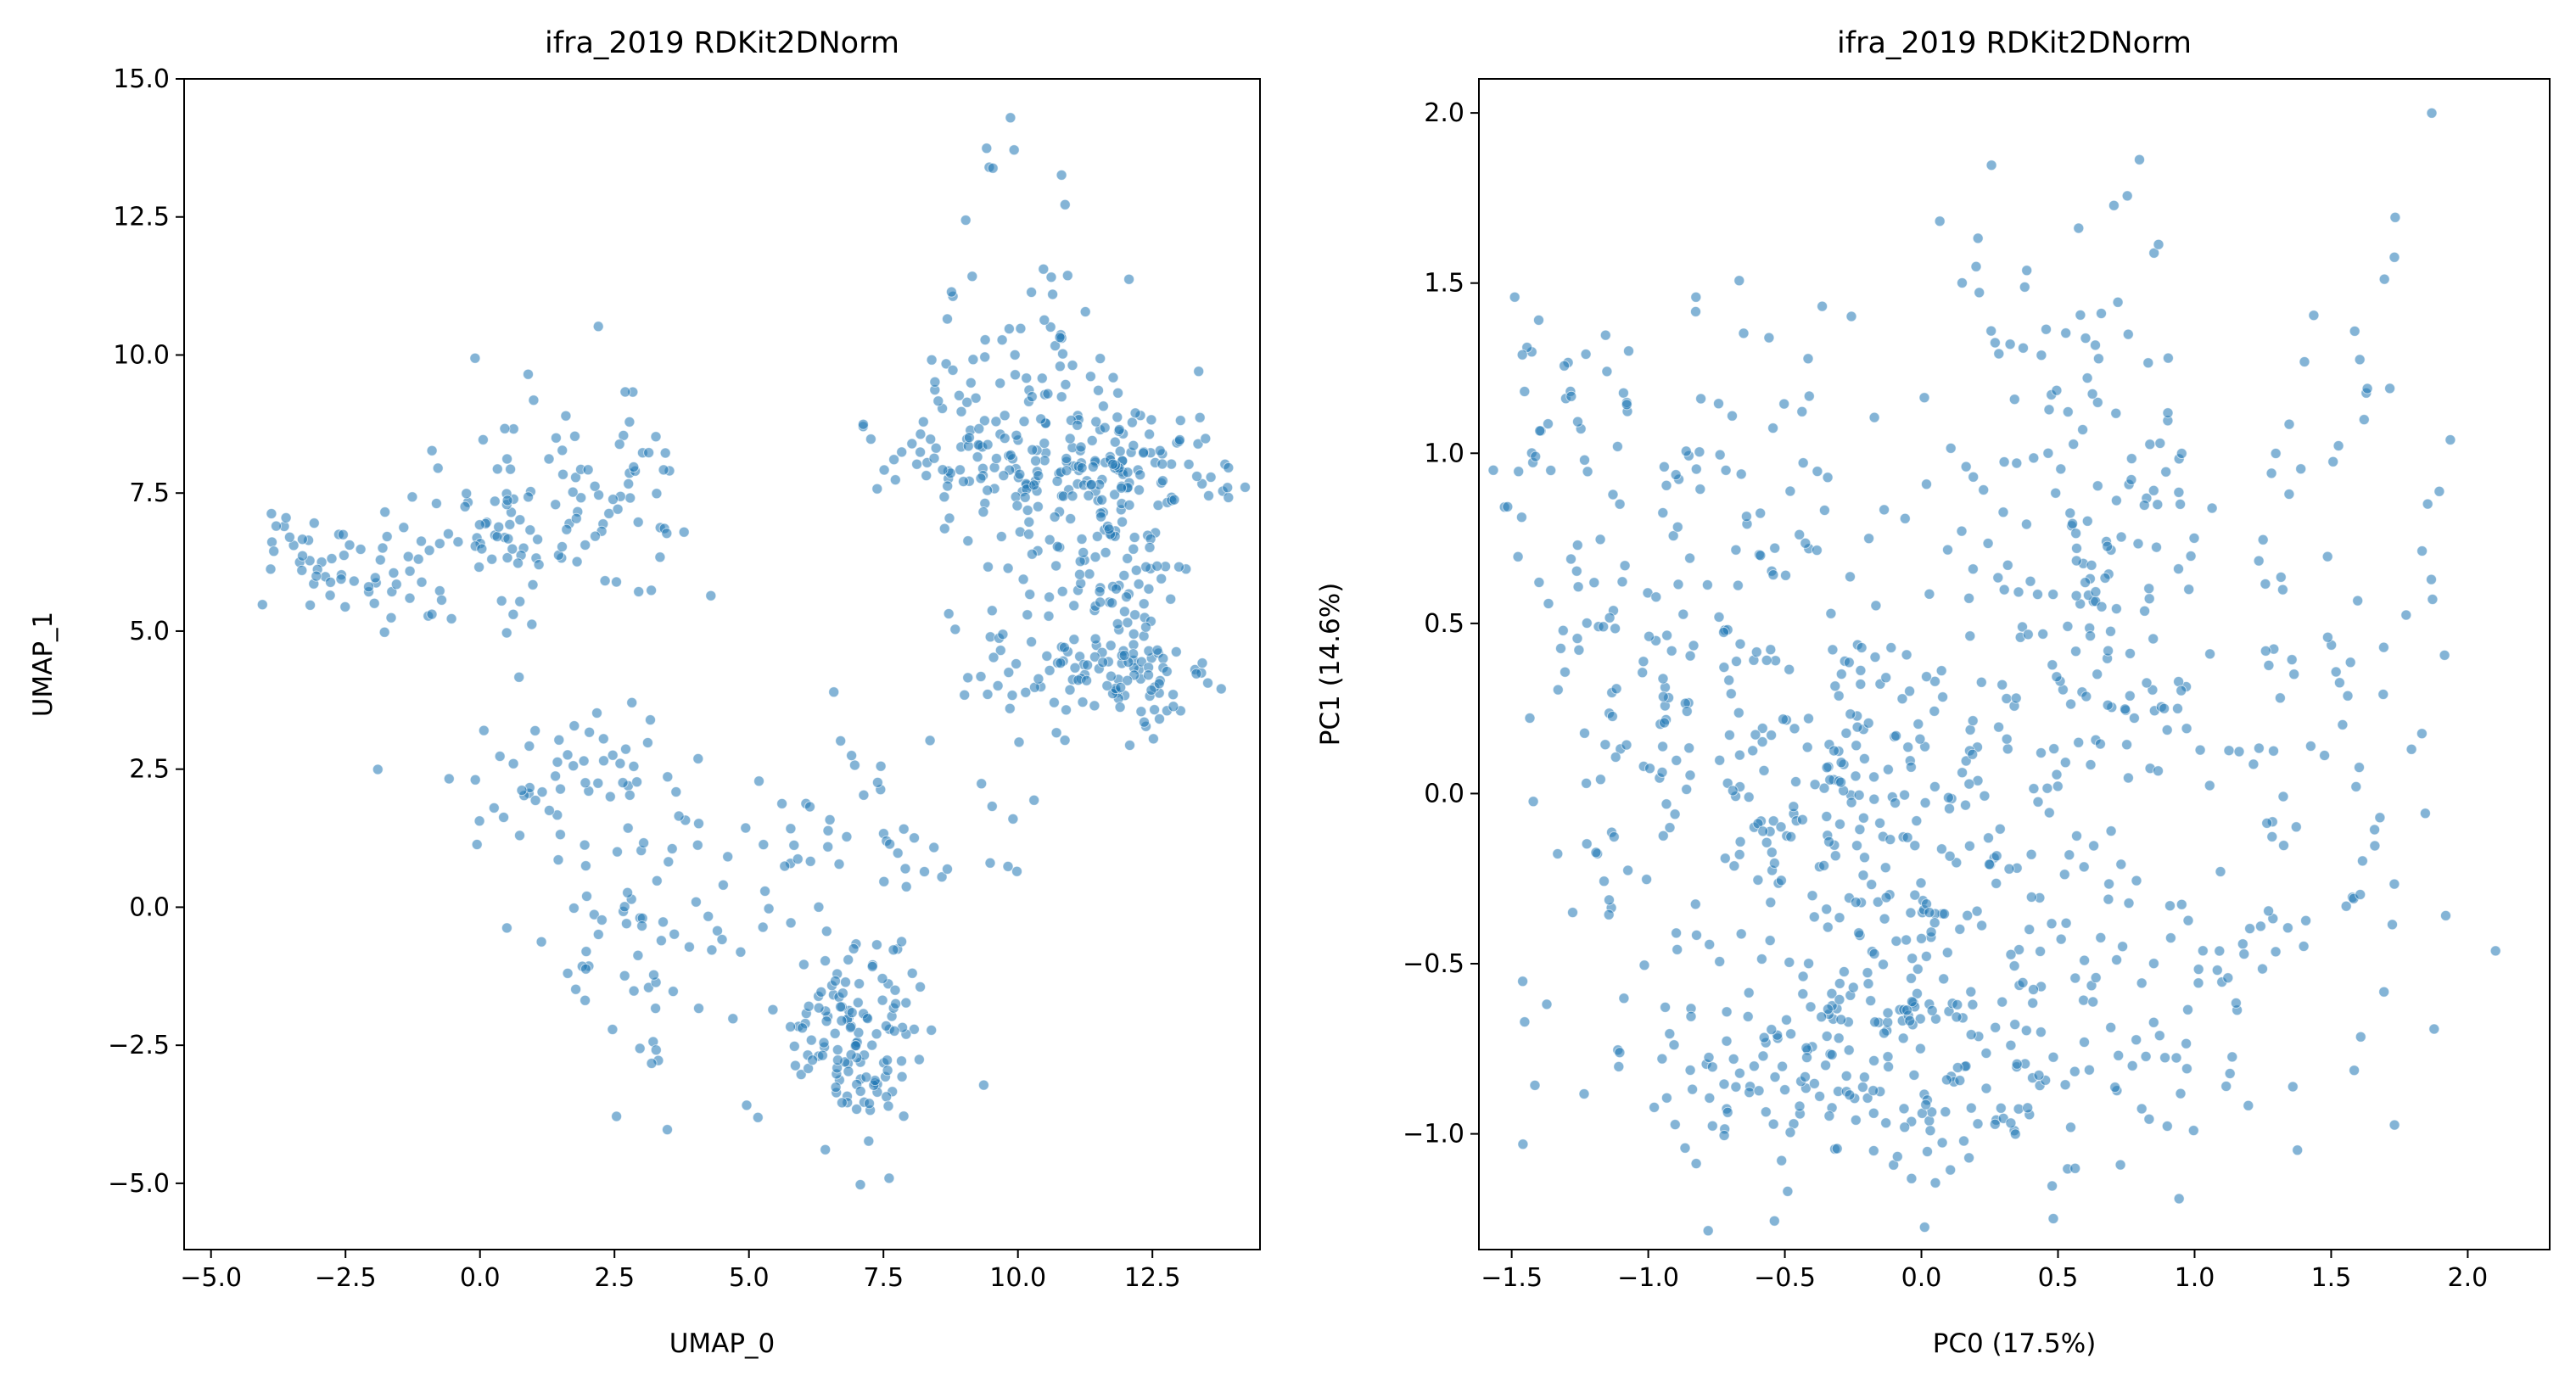  Describe the element at coordinates (2195, 1278) in the screenshot. I see `pca-x-tick-label: 1.0` at that location.